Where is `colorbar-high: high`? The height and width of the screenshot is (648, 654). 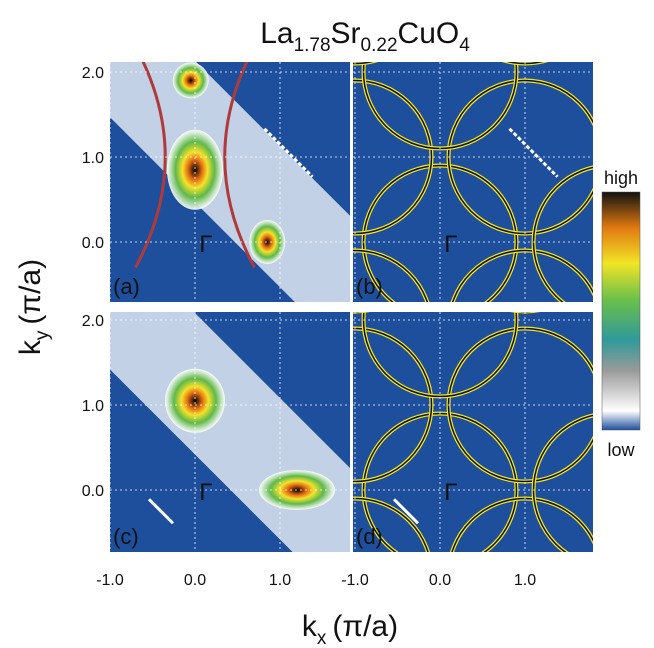 colorbar-high: high is located at coordinates (621, 178).